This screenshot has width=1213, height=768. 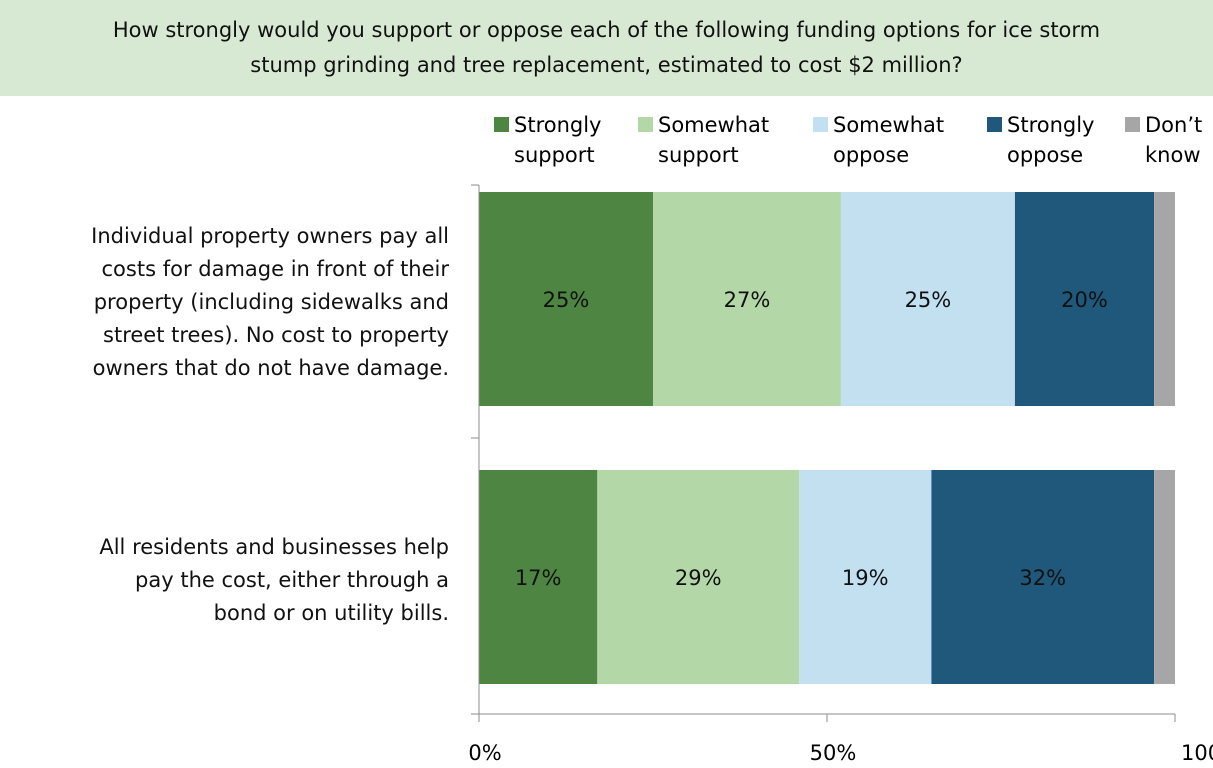 What do you see at coordinates (558, 140) in the screenshot?
I see `legend-label: Strongly support` at bounding box center [558, 140].